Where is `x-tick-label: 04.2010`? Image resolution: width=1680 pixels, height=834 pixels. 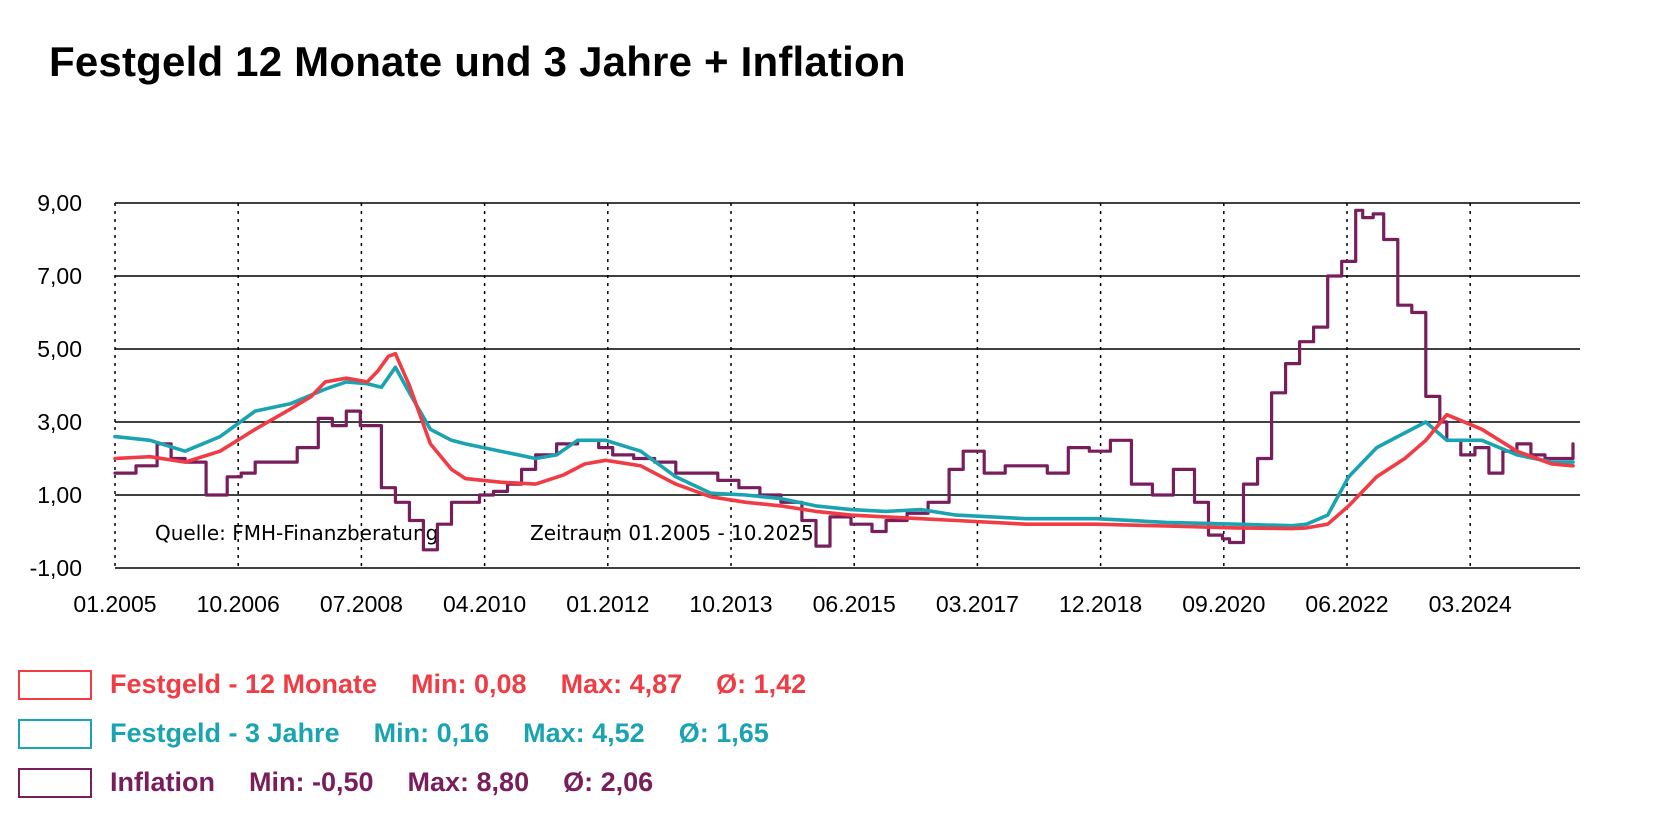 x-tick-label: 04.2010 is located at coordinates (484, 604).